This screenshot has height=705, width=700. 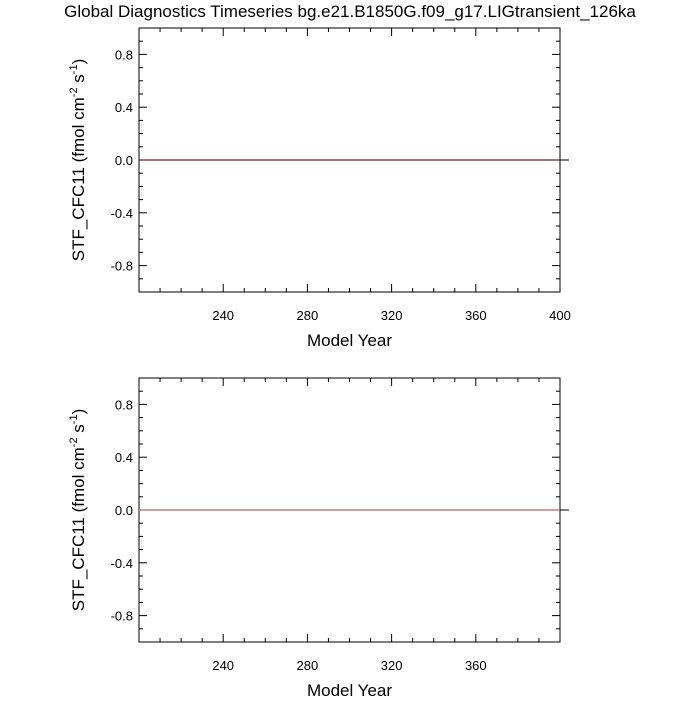 I want to click on x-tick-label: 400, so click(x=560, y=315).